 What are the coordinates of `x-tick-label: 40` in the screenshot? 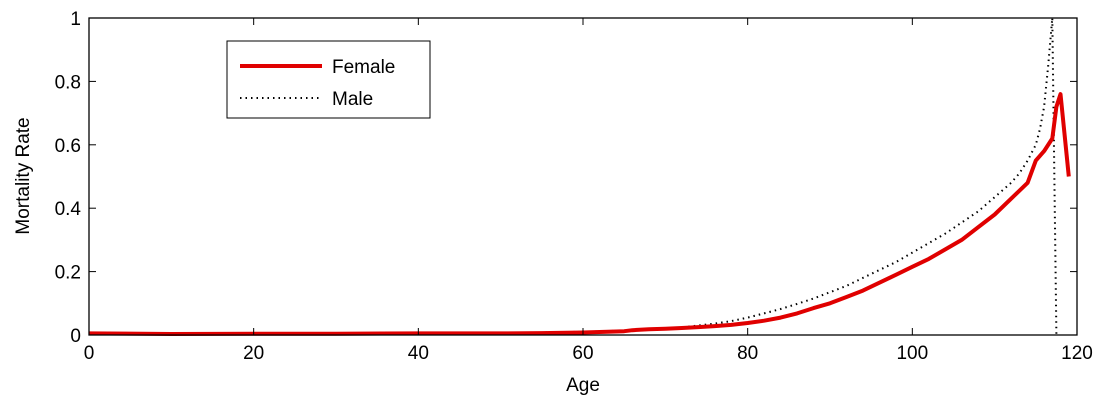 It's located at (418, 353).